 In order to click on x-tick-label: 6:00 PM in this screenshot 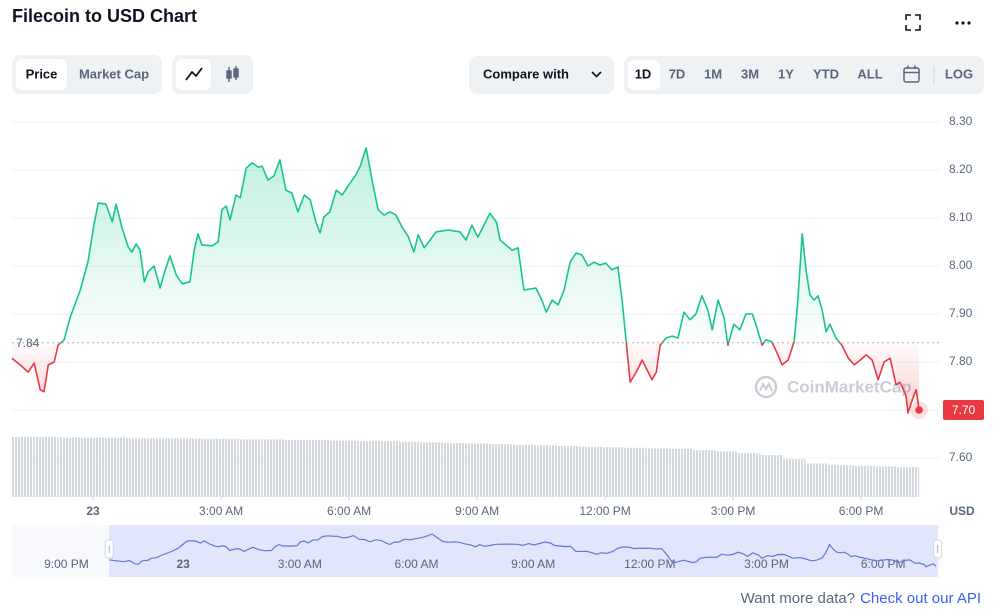, I will do `click(861, 511)`.